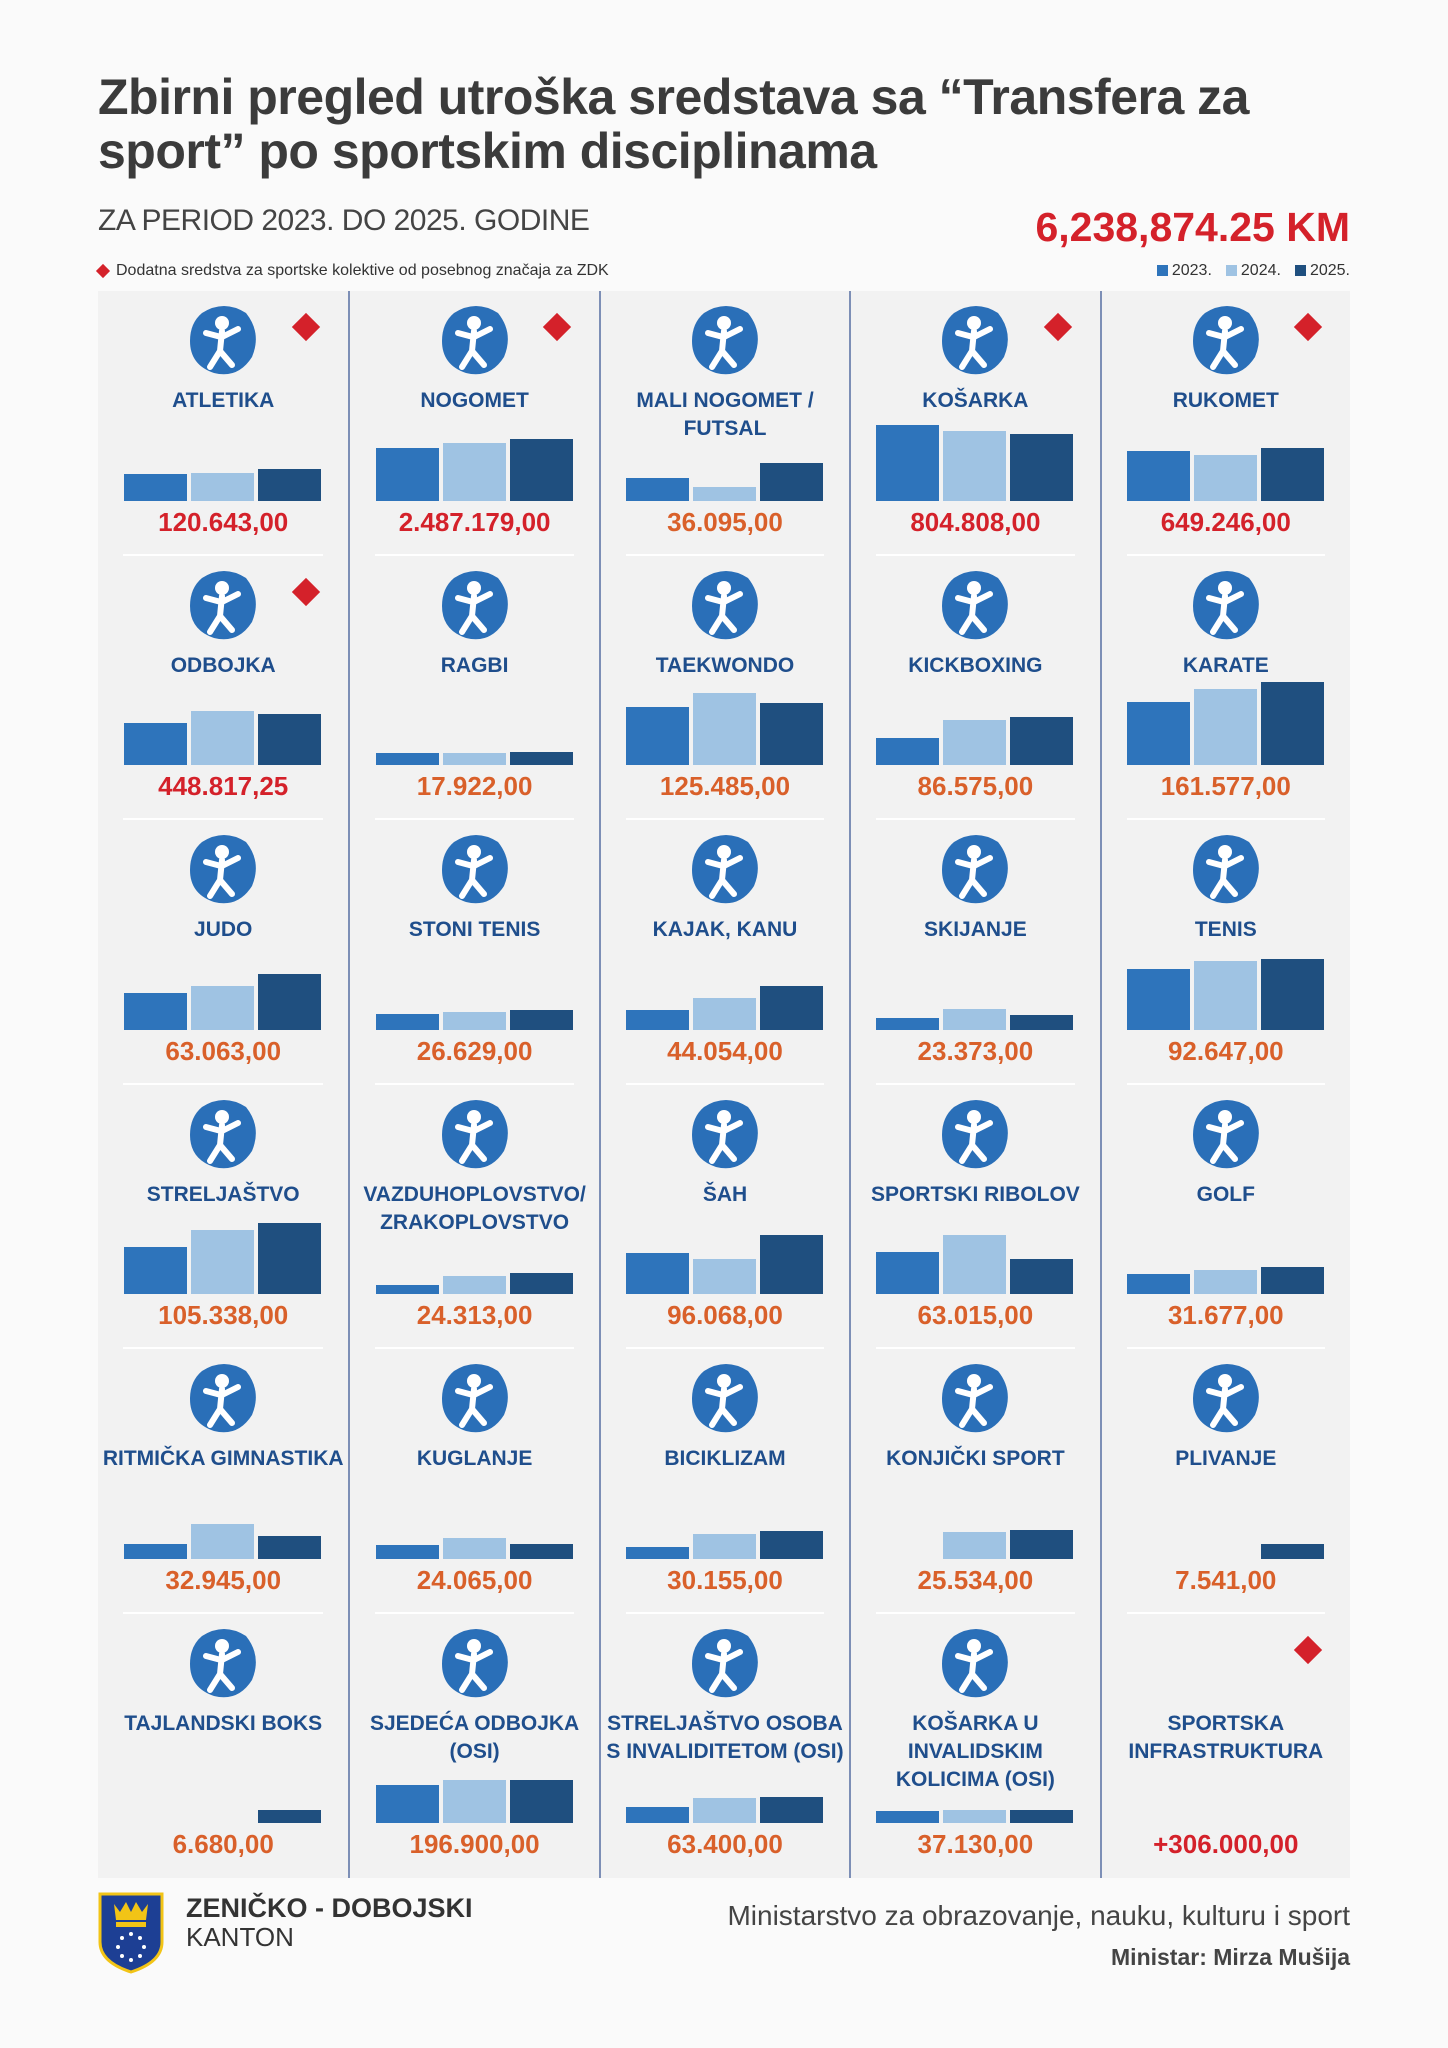  I want to click on sport-amount: 63.015,00, so click(975, 1315).